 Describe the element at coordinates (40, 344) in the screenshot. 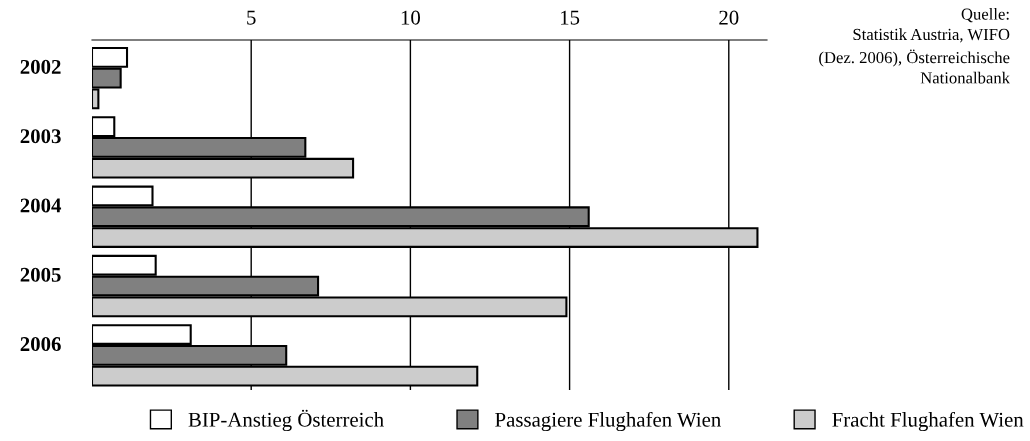

I see `y-tick-label: 2006` at that location.